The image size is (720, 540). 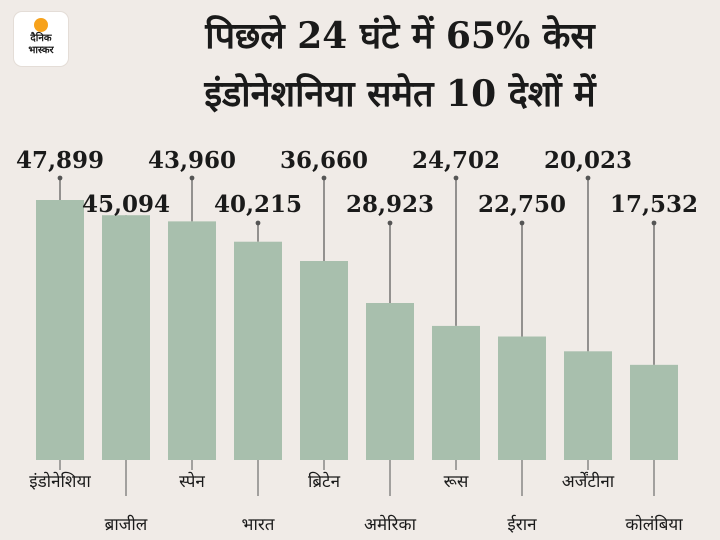 I want to click on category-label: इंडोनेशिया, so click(x=60, y=481).